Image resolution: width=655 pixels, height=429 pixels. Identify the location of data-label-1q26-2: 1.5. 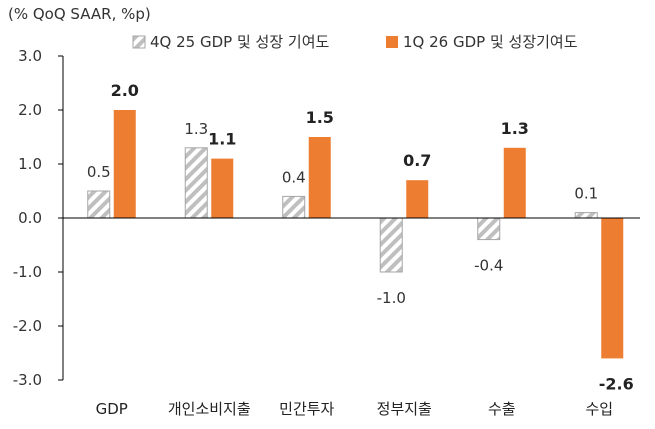
(320, 117).